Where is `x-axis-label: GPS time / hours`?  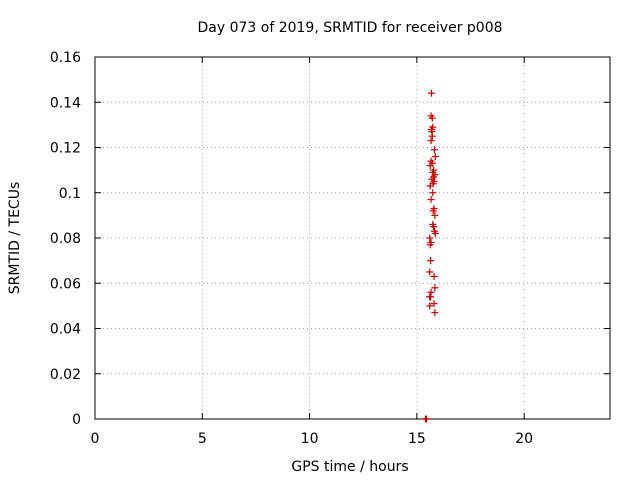 x-axis-label: GPS time / hours is located at coordinates (349, 467).